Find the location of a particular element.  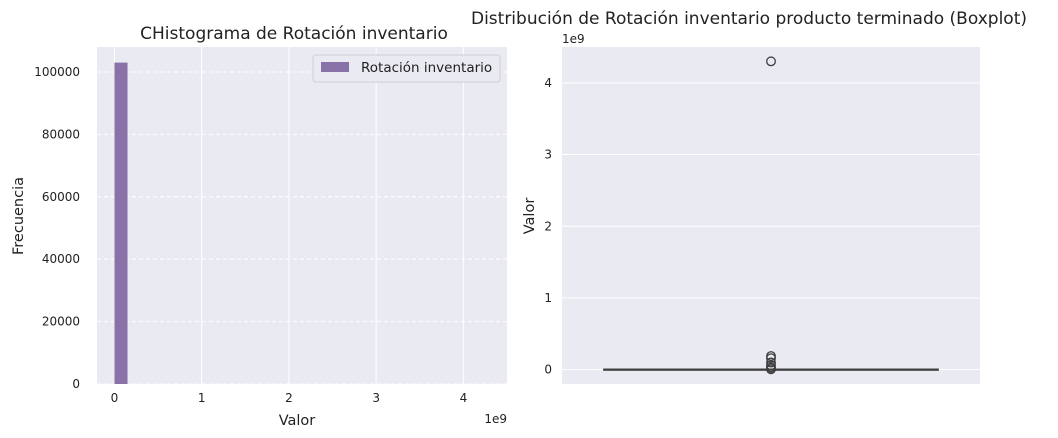

histogram-x-tick-label: 2 is located at coordinates (289, 398).